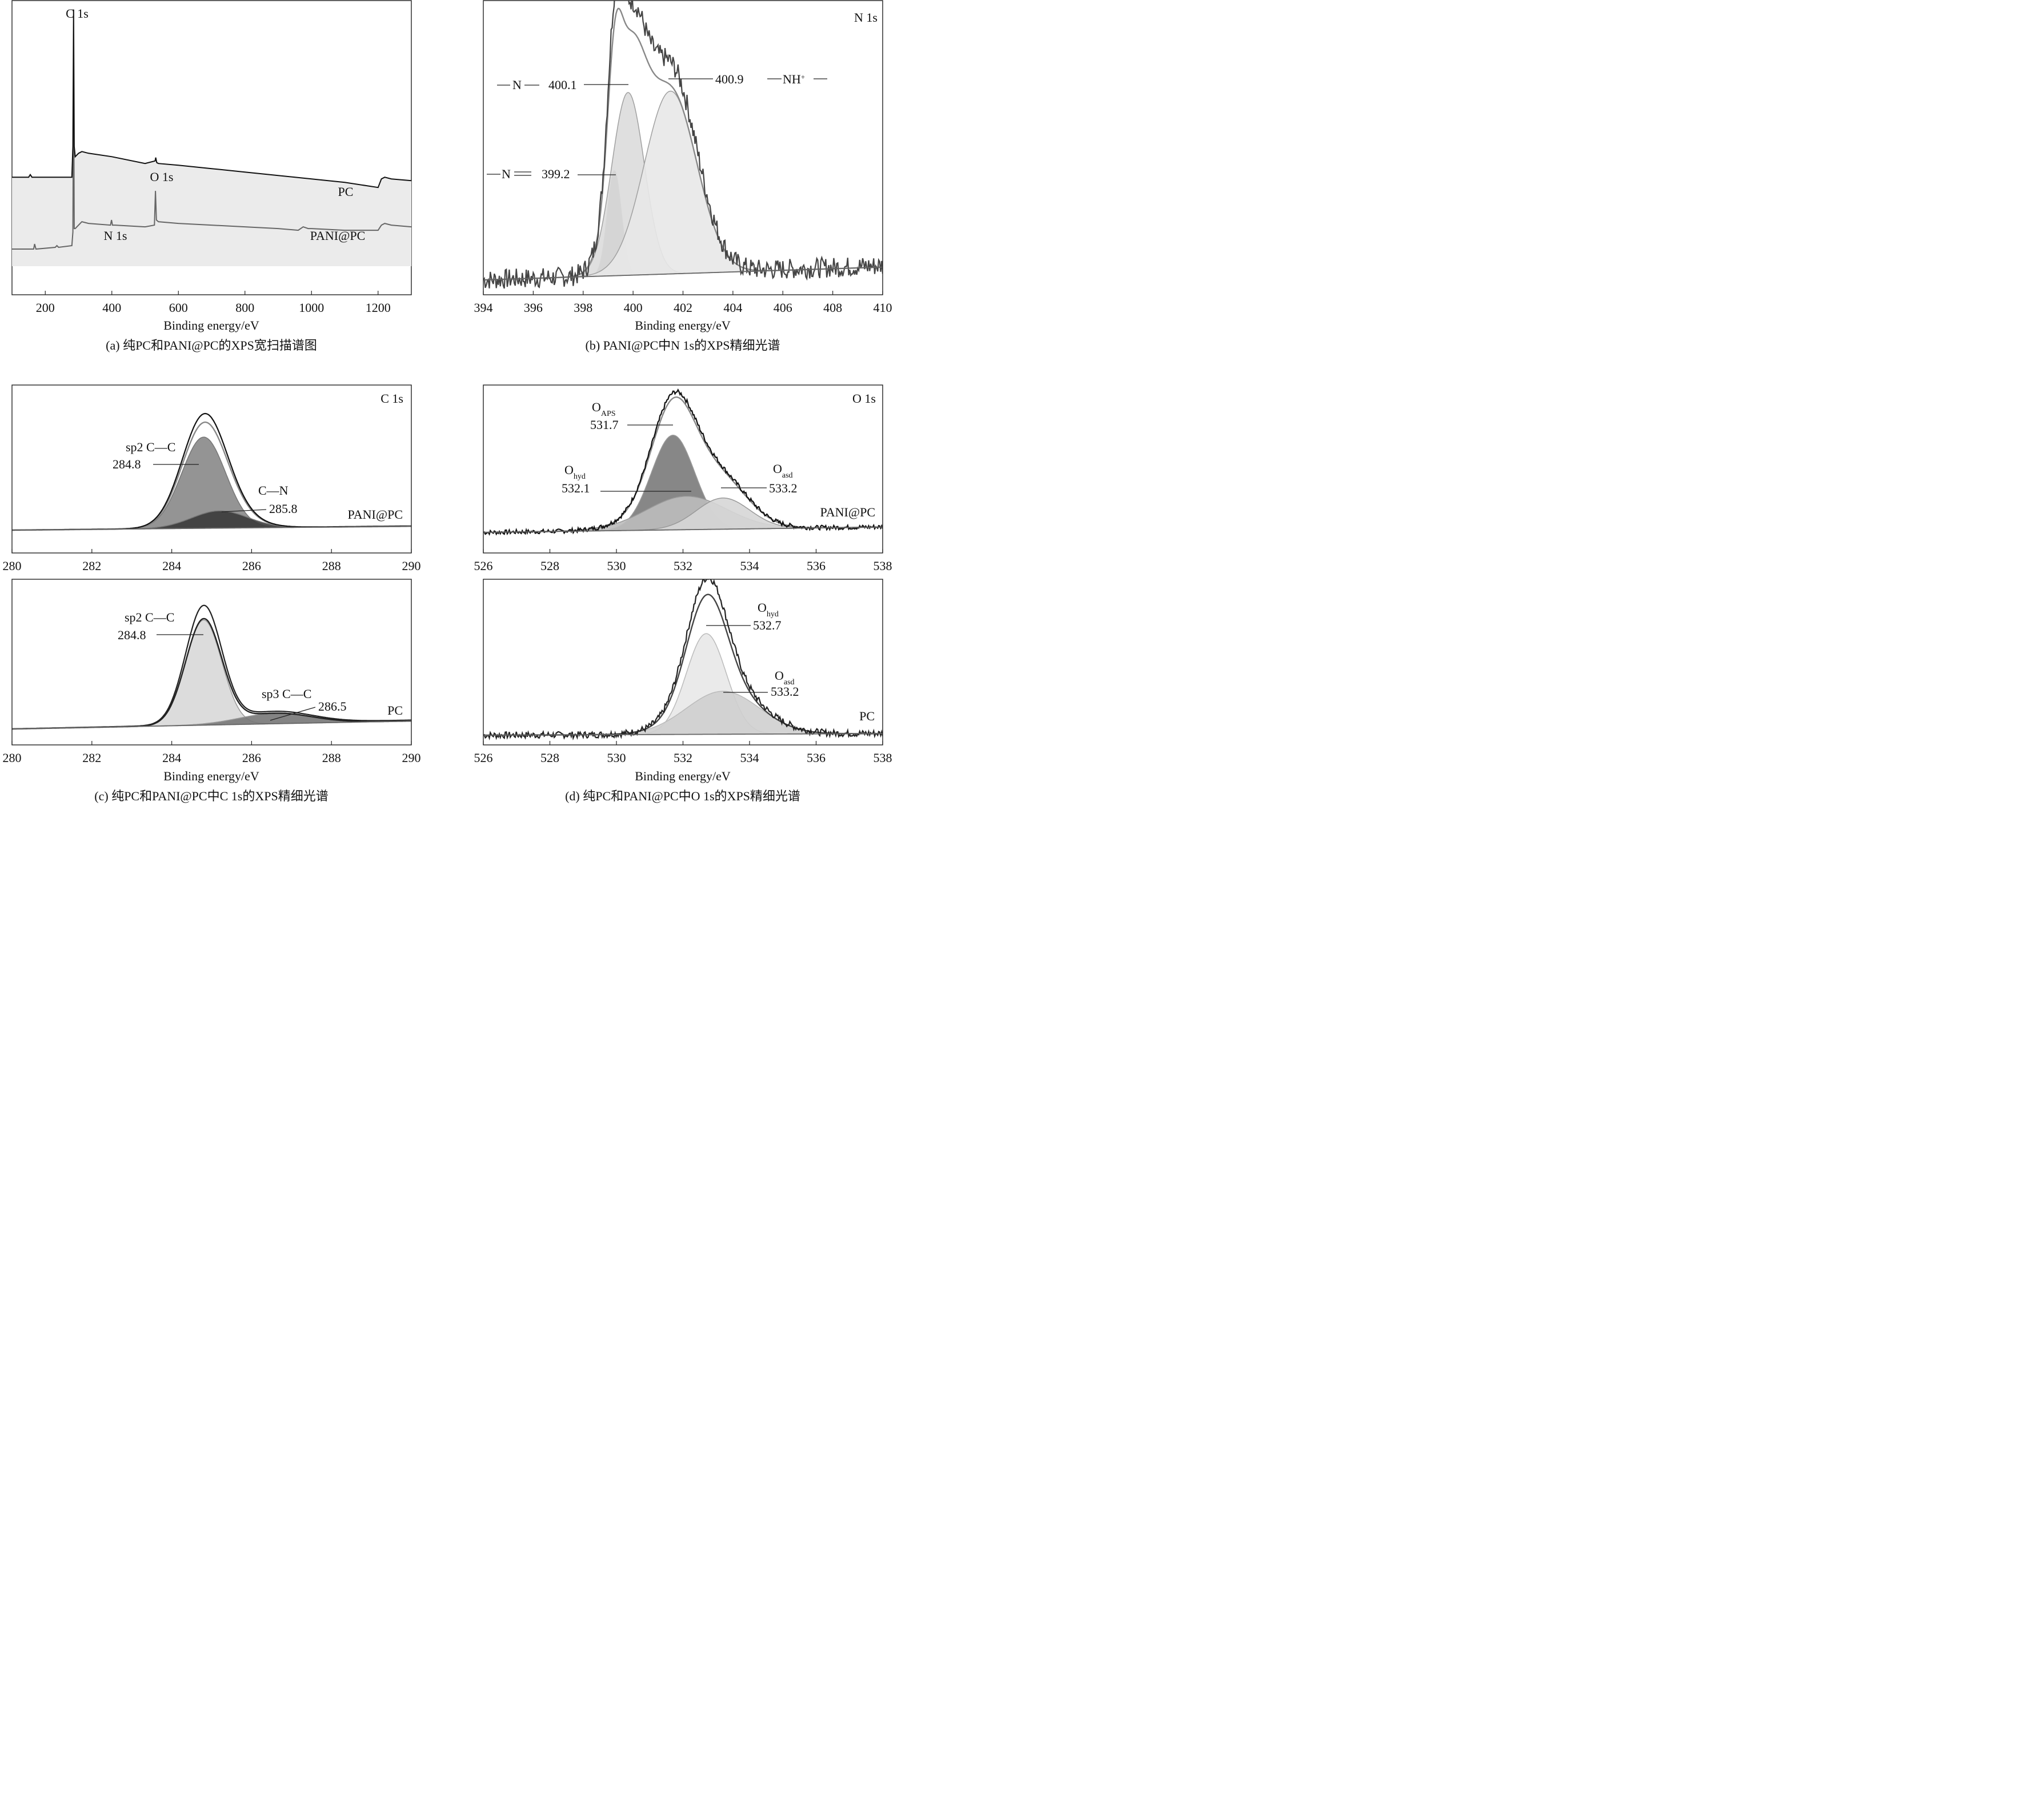 This screenshot has width=2023, height=1820. I want to click on peak-label-286-5: 286.5, so click(333, 706).